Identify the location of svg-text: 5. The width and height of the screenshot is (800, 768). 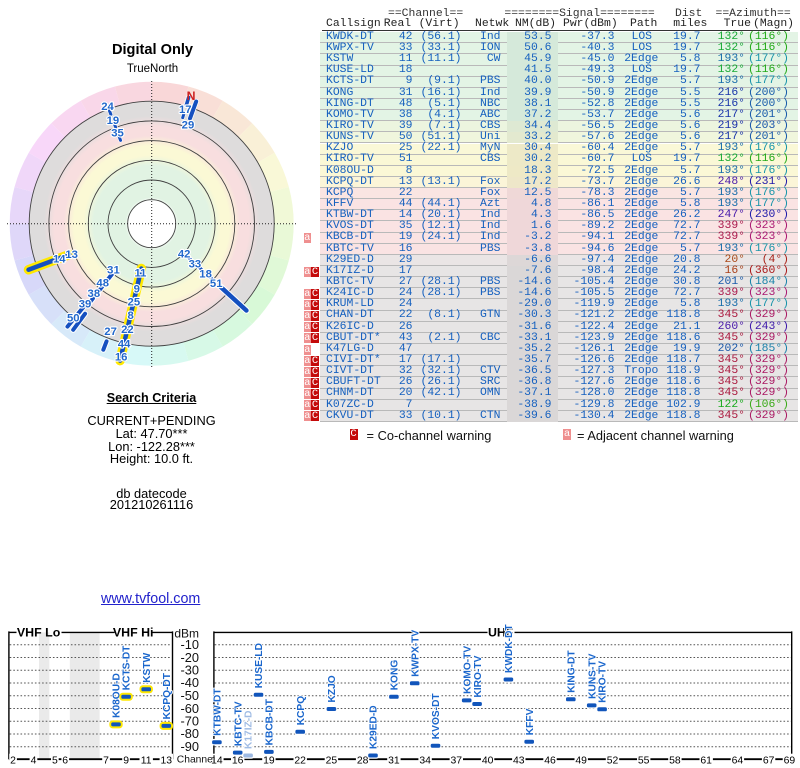
(55, 760).